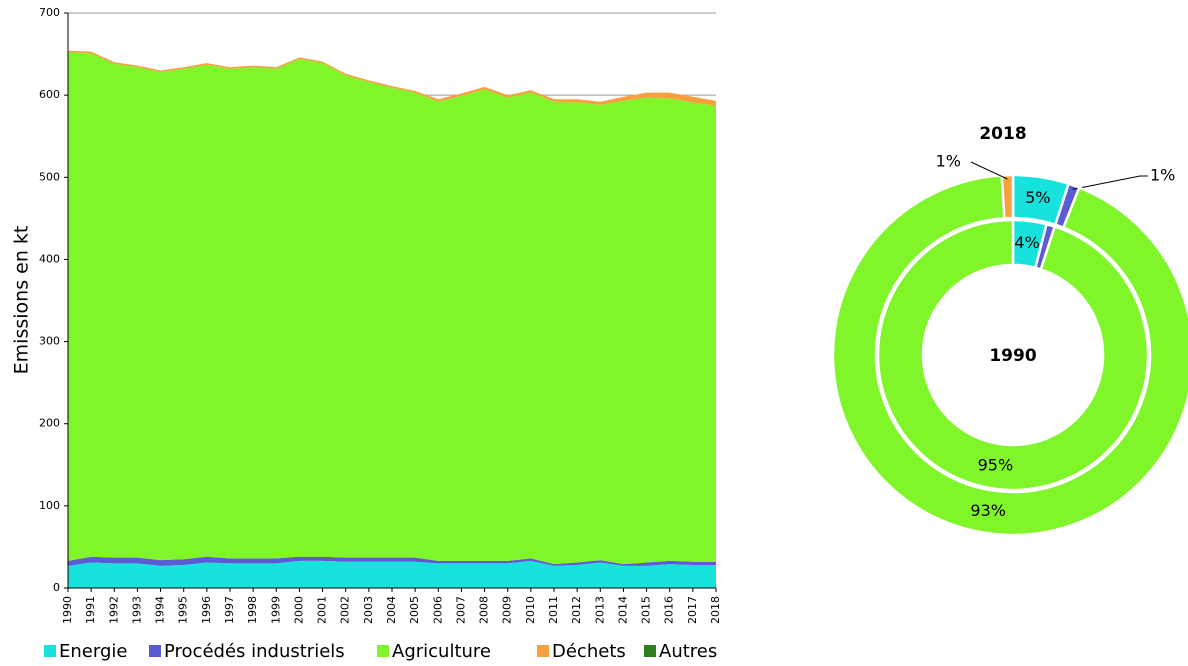 This screenshot has height=666, width=1188. What do you see at coordinates (391, 610) in the screenshot?
I see `x-tick-label: 2004` at bounding box center [391, 610].